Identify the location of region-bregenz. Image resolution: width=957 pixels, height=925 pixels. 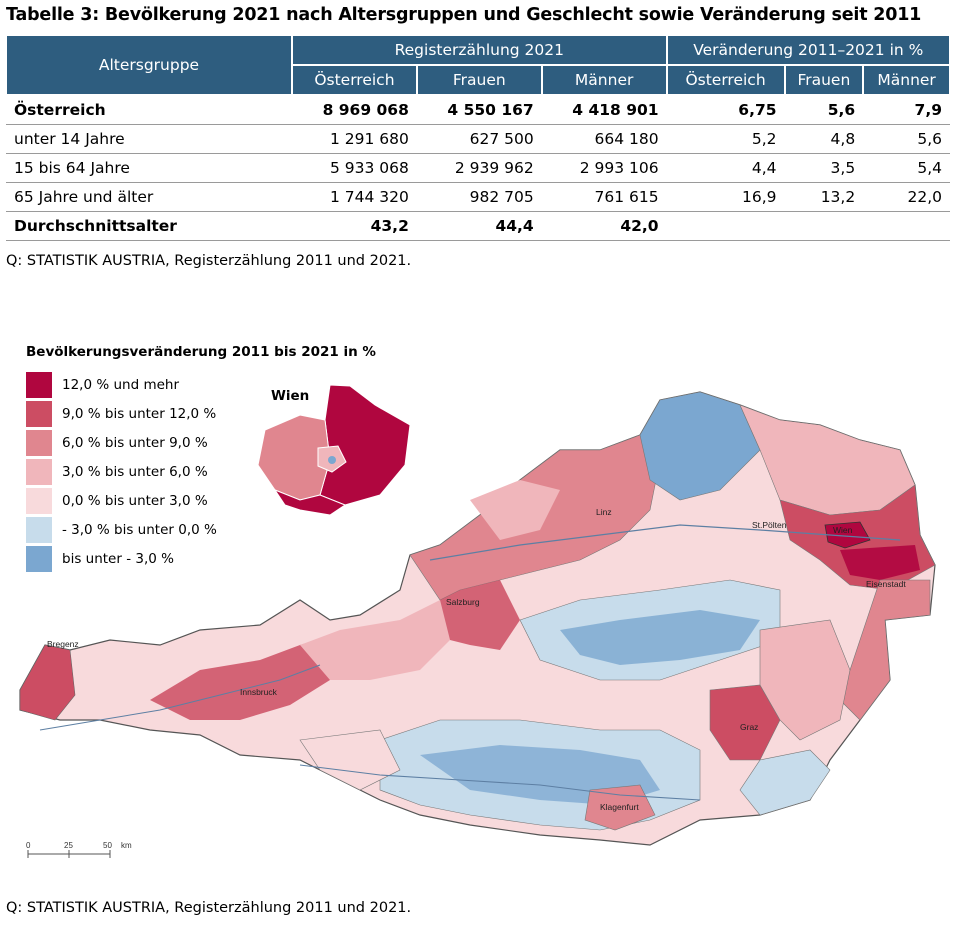
(47, 682).